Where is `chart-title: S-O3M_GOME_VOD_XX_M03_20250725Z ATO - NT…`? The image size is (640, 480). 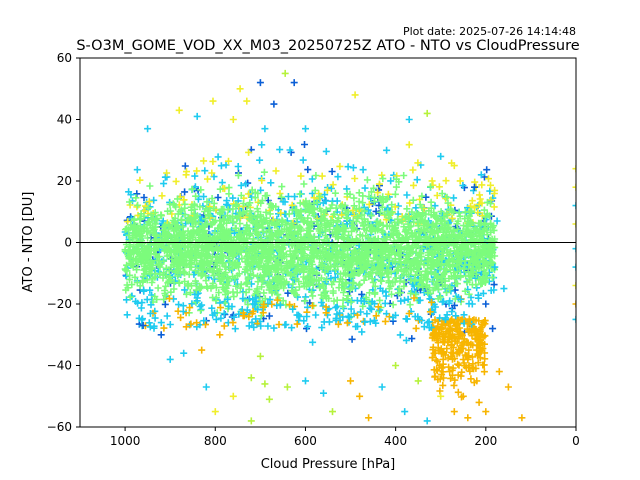 chart-title: S-O3M_GOME_VOD_XX_M03_20250725Z ATO - NT… is located at coordinates (327, 46).